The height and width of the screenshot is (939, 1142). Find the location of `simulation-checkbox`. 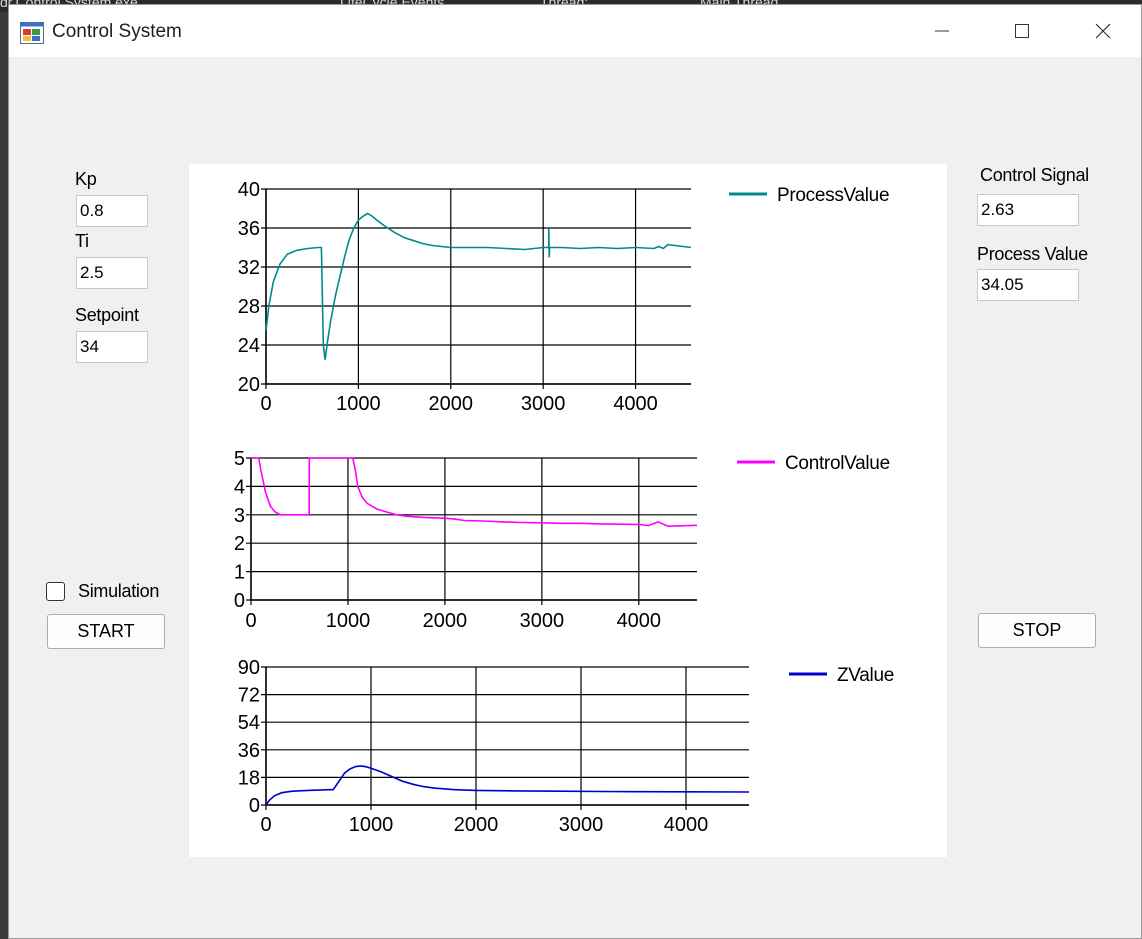

simulation-checkbox is located at coordinates (55, 591).